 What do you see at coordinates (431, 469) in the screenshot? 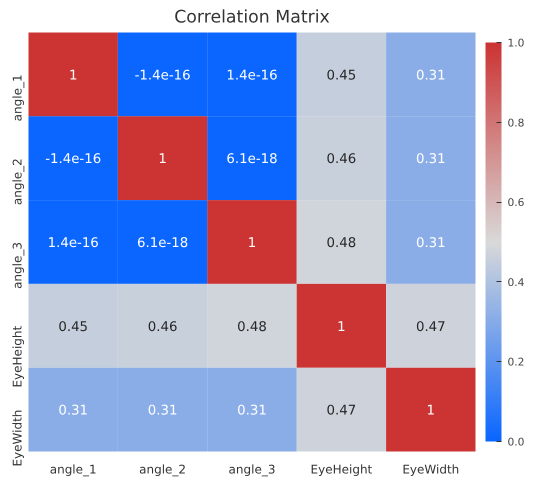
I see `x-tick-label: EyeWidth` at bounding box center [431, 469].